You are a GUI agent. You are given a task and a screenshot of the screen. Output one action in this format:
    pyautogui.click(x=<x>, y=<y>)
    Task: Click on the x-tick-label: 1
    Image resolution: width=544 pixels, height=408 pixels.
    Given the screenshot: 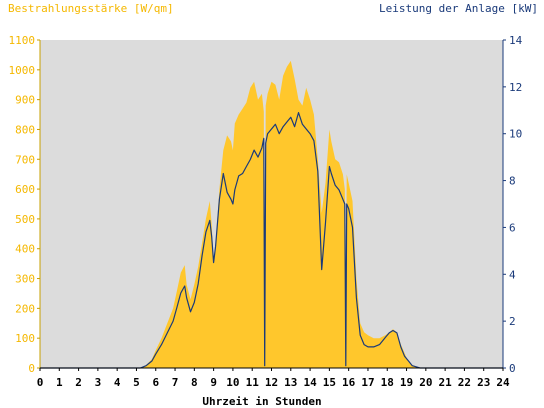 What is the action you would take?
    pyautogui.click(x=59, y=382)
    